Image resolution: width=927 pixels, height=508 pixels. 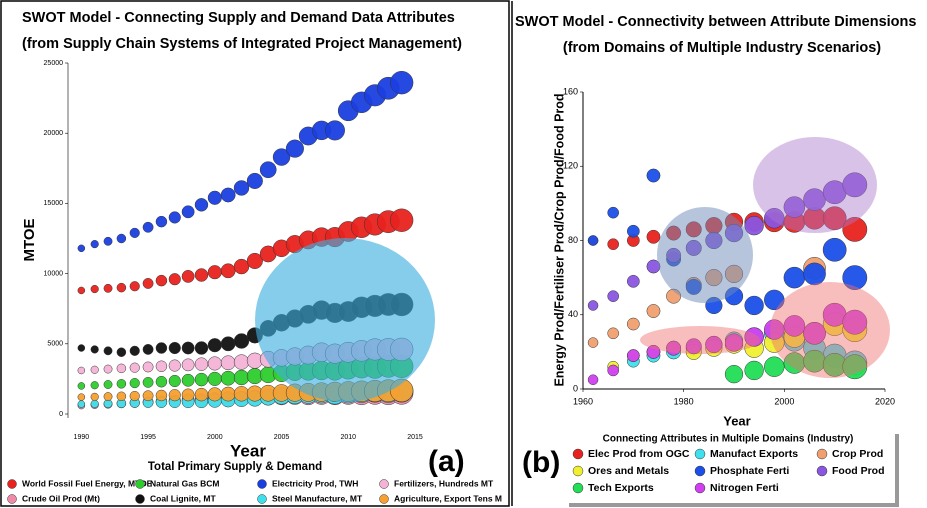 What do you see at coordinates (317, 498) in the screenshot?
I see `legend-label: Steel Manufacture, MT` at bounding box center [317, 498].